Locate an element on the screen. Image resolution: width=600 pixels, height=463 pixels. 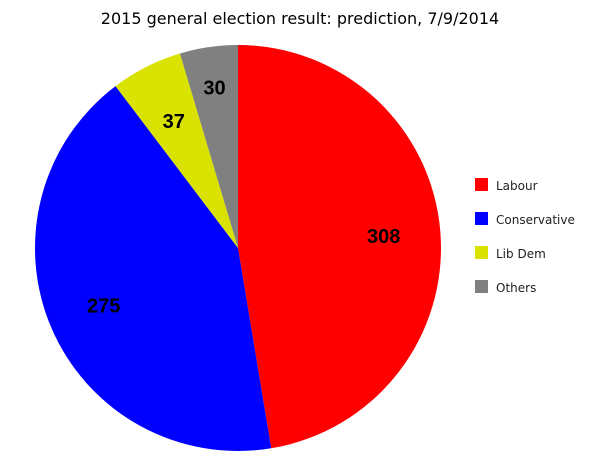
data-label: 275 is located at coordinates (103, 307).